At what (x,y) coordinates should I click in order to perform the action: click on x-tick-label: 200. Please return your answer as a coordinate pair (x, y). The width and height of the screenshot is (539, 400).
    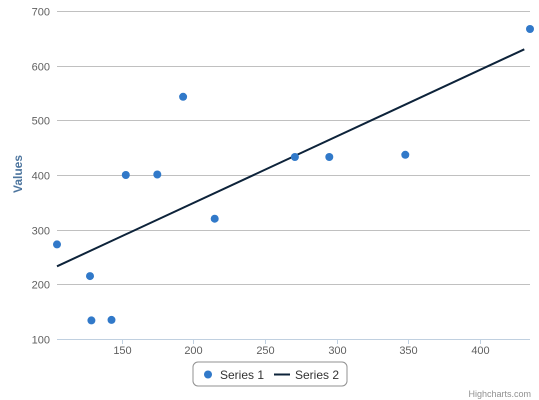
    Looking at the image, I should click on (193, 351).